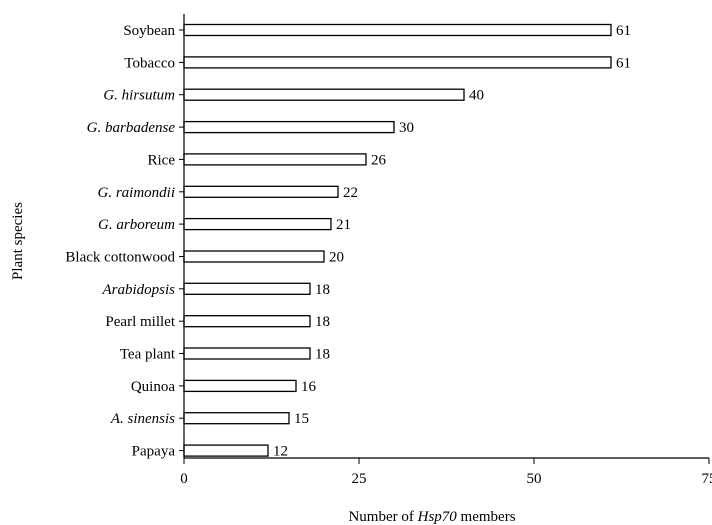  What do you see at coordinates (309, 387) in the screenshot?
I see `value-label: 16` at bounding box center [309, 387].